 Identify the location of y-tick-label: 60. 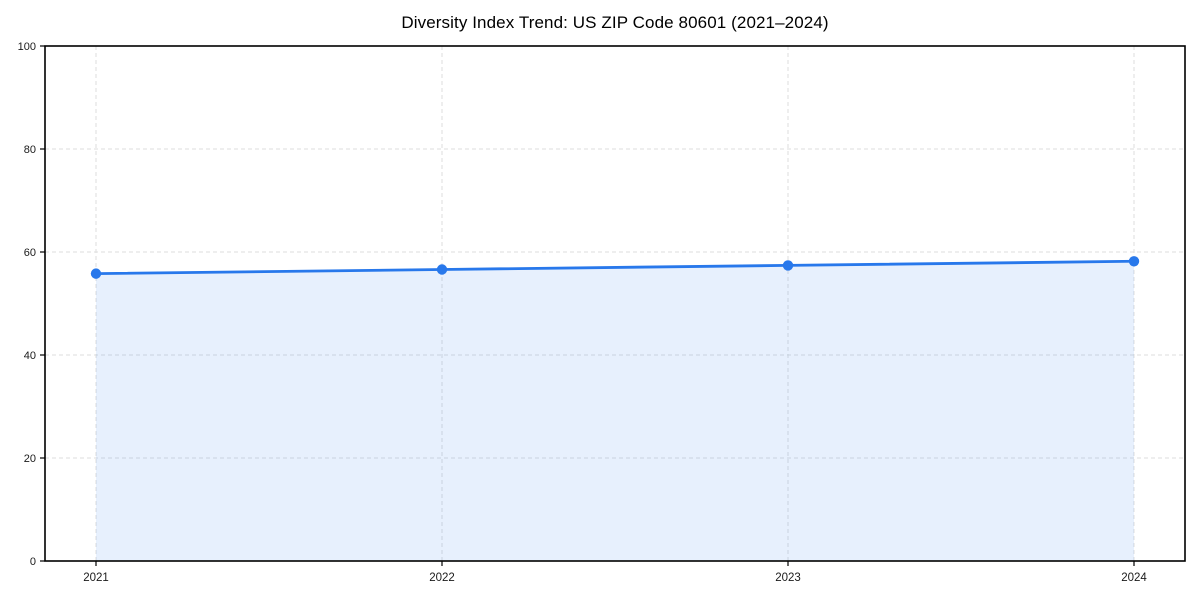
(30, 253).